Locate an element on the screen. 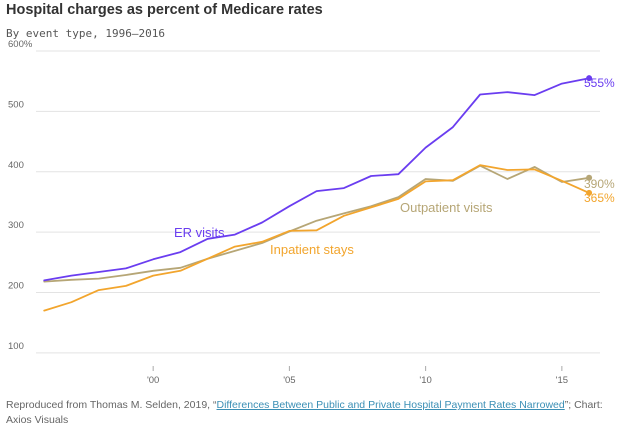 The height and width of the screenshot is (430, 620). series-label-er: ER visits is located at coordinates (199, 232).